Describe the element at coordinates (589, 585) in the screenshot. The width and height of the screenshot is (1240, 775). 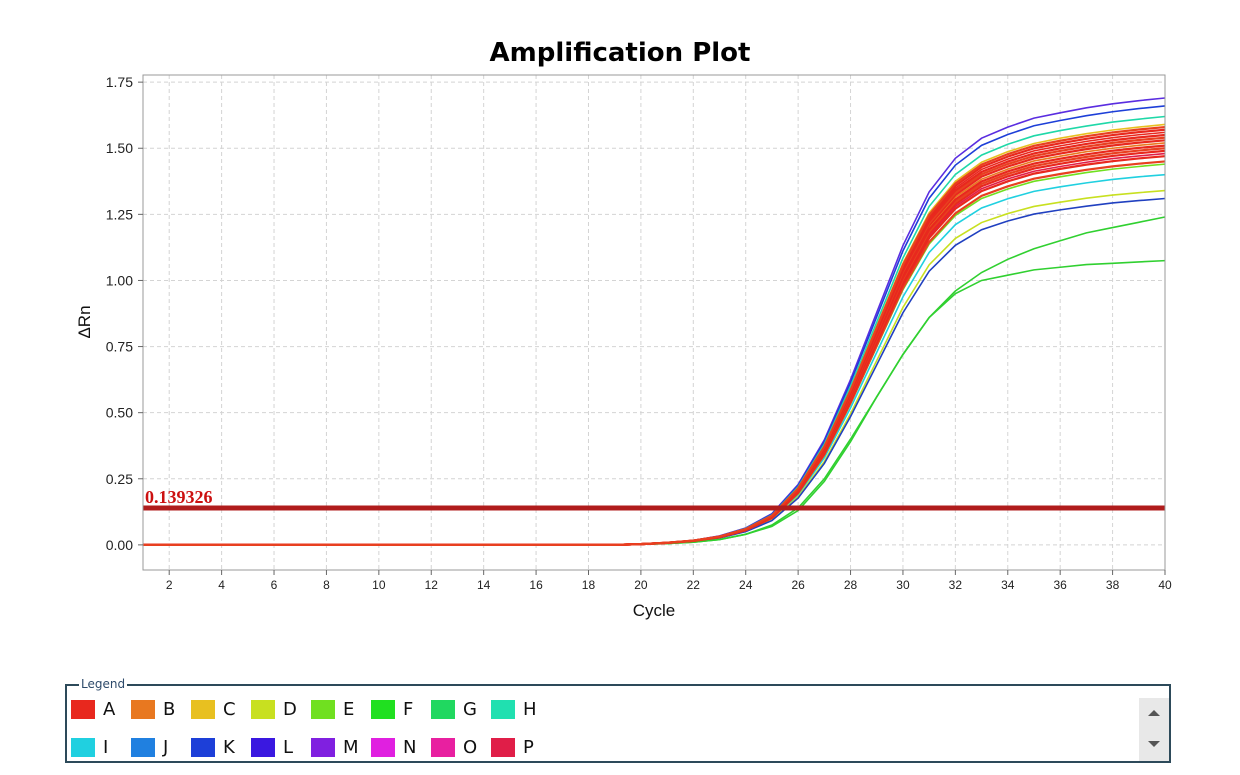
I see `x-tick-label: 18` at that location.